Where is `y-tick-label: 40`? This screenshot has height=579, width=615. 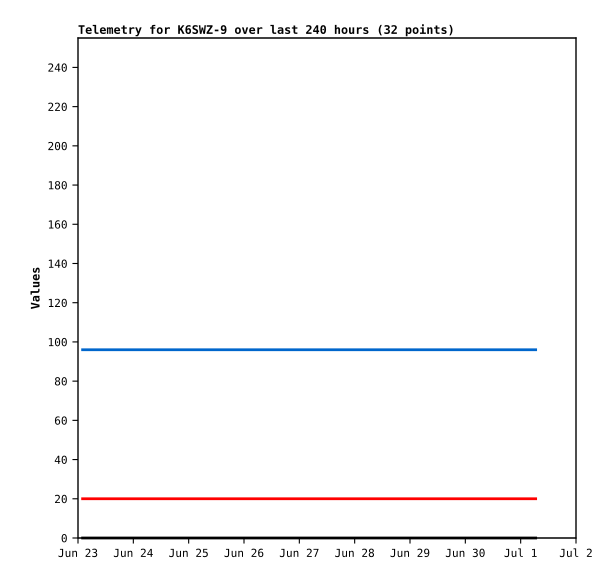
y-tick-label: 40 is located at coordinates (60, 460).